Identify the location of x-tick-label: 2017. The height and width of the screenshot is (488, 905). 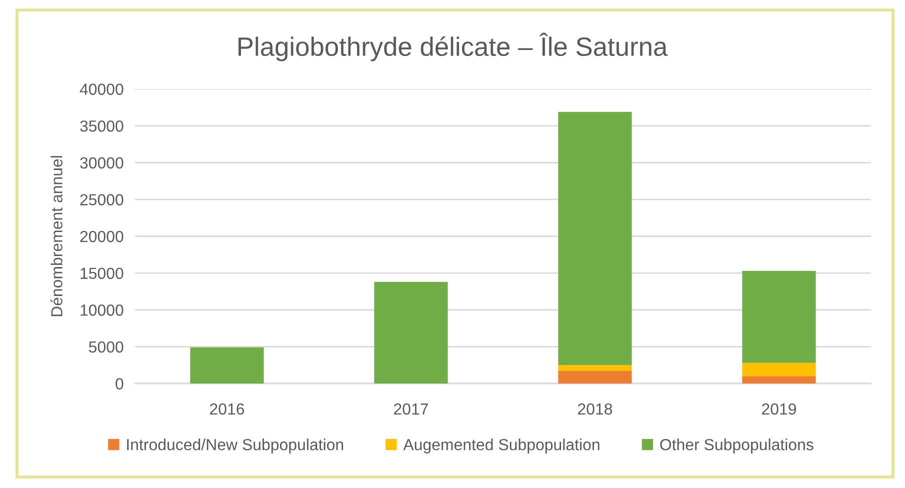
(411, 409).